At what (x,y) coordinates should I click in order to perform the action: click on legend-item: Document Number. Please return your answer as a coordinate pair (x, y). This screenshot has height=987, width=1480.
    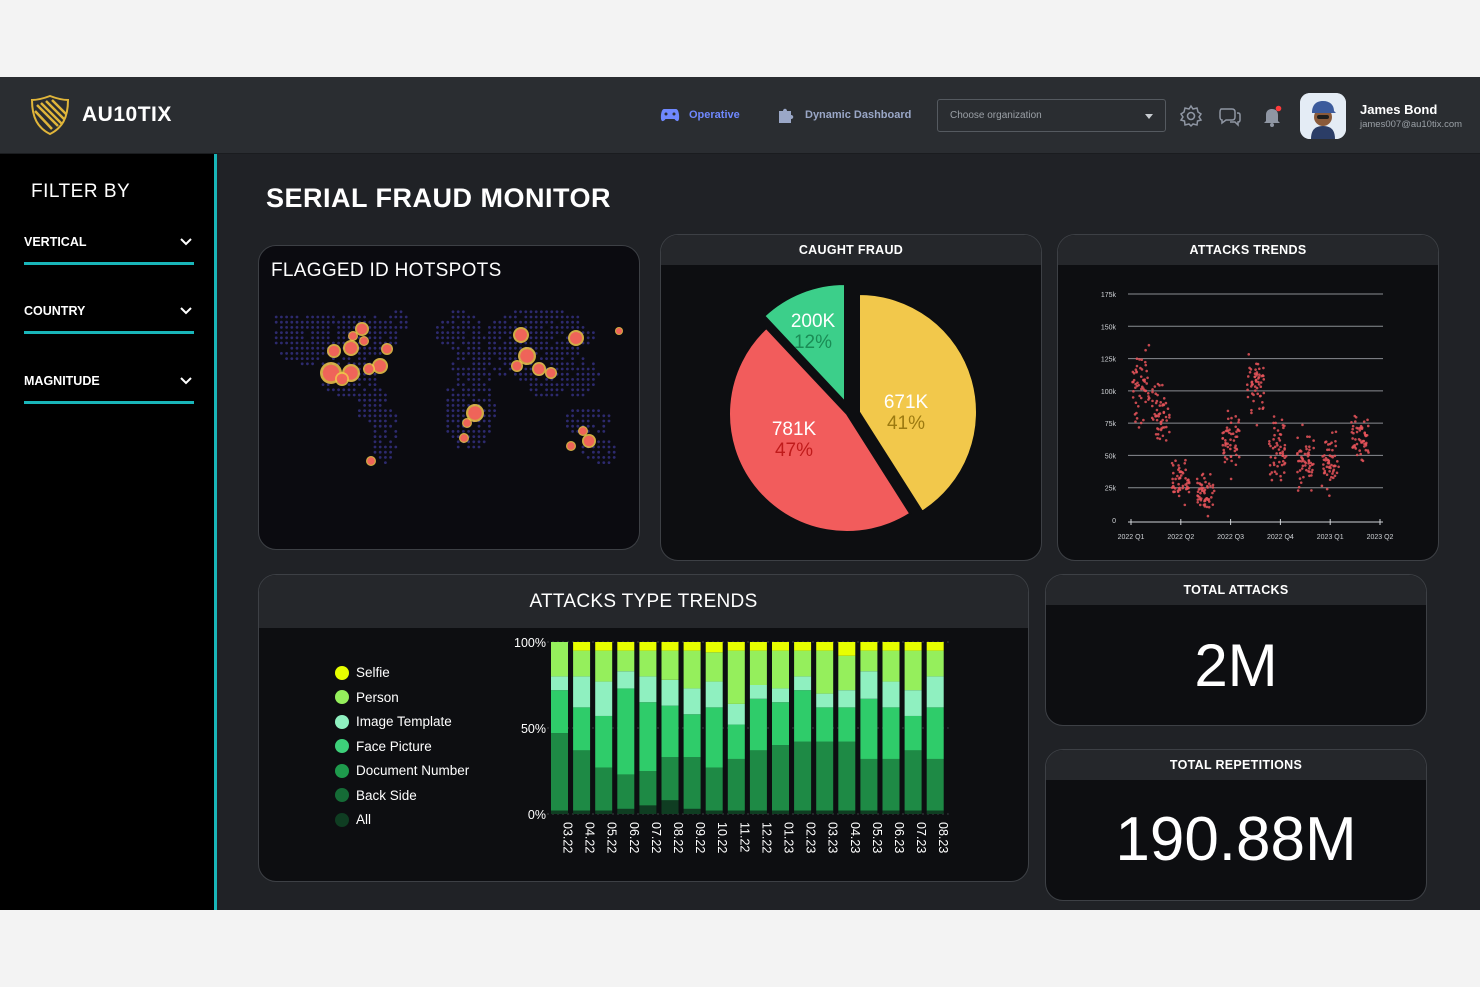
    Looking at the image, I should click on (402, 770).